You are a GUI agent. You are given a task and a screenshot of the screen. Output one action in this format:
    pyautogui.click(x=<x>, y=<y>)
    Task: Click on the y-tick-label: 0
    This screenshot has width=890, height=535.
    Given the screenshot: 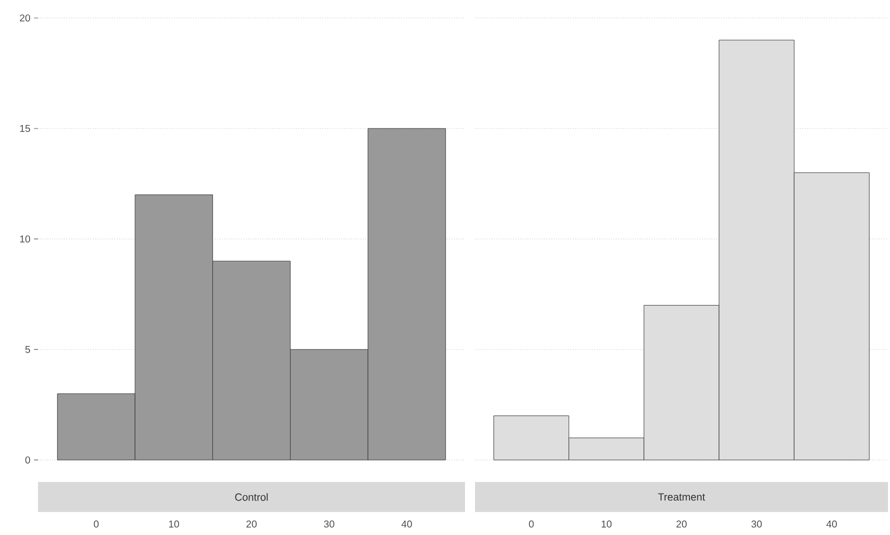 What is the action you would take?
    pyautogui.click(x=27, y=460)
    